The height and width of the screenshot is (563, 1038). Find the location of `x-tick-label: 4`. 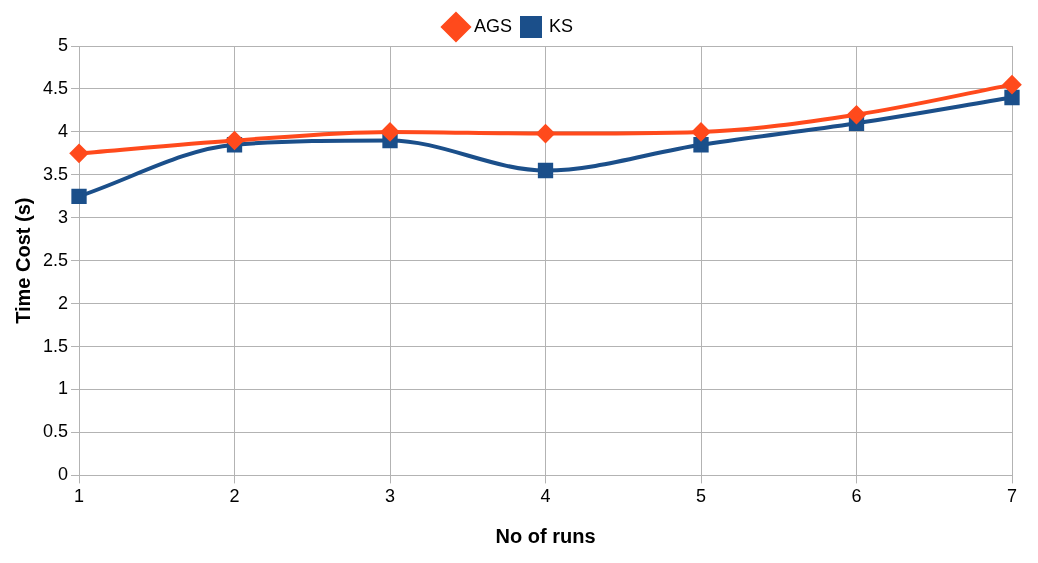

x-tick-label: 4 is located at coordinates (545, 496).